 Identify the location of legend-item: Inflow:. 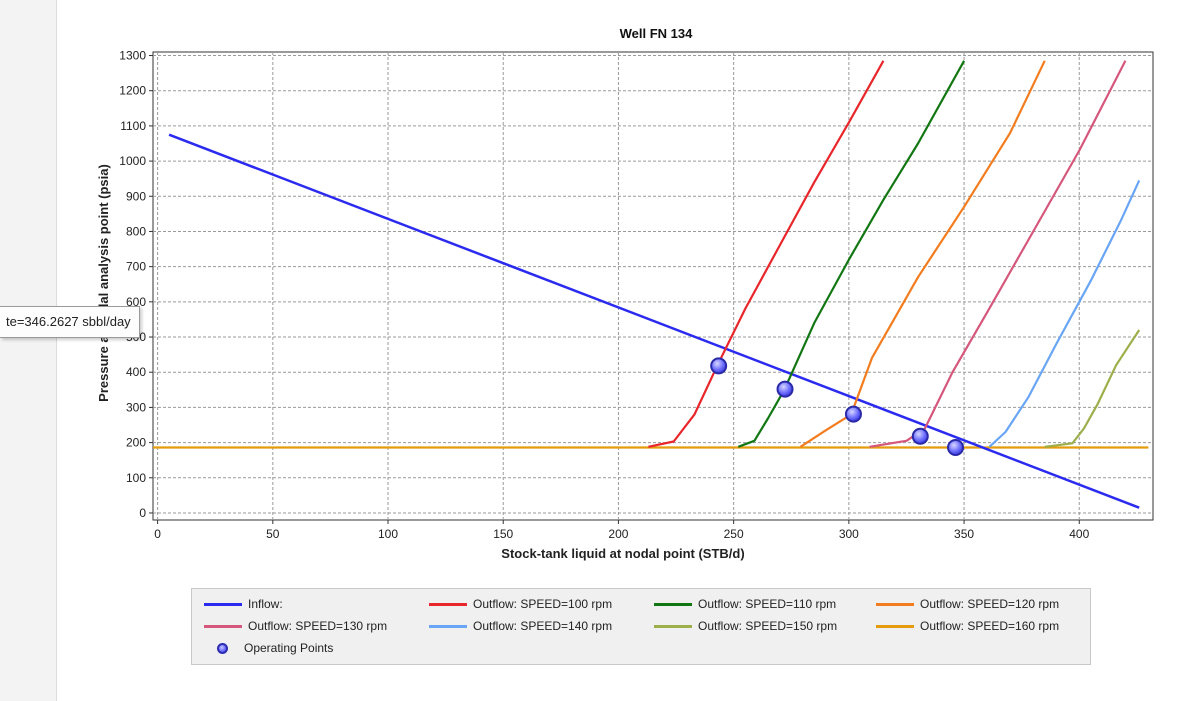
(243, 604).